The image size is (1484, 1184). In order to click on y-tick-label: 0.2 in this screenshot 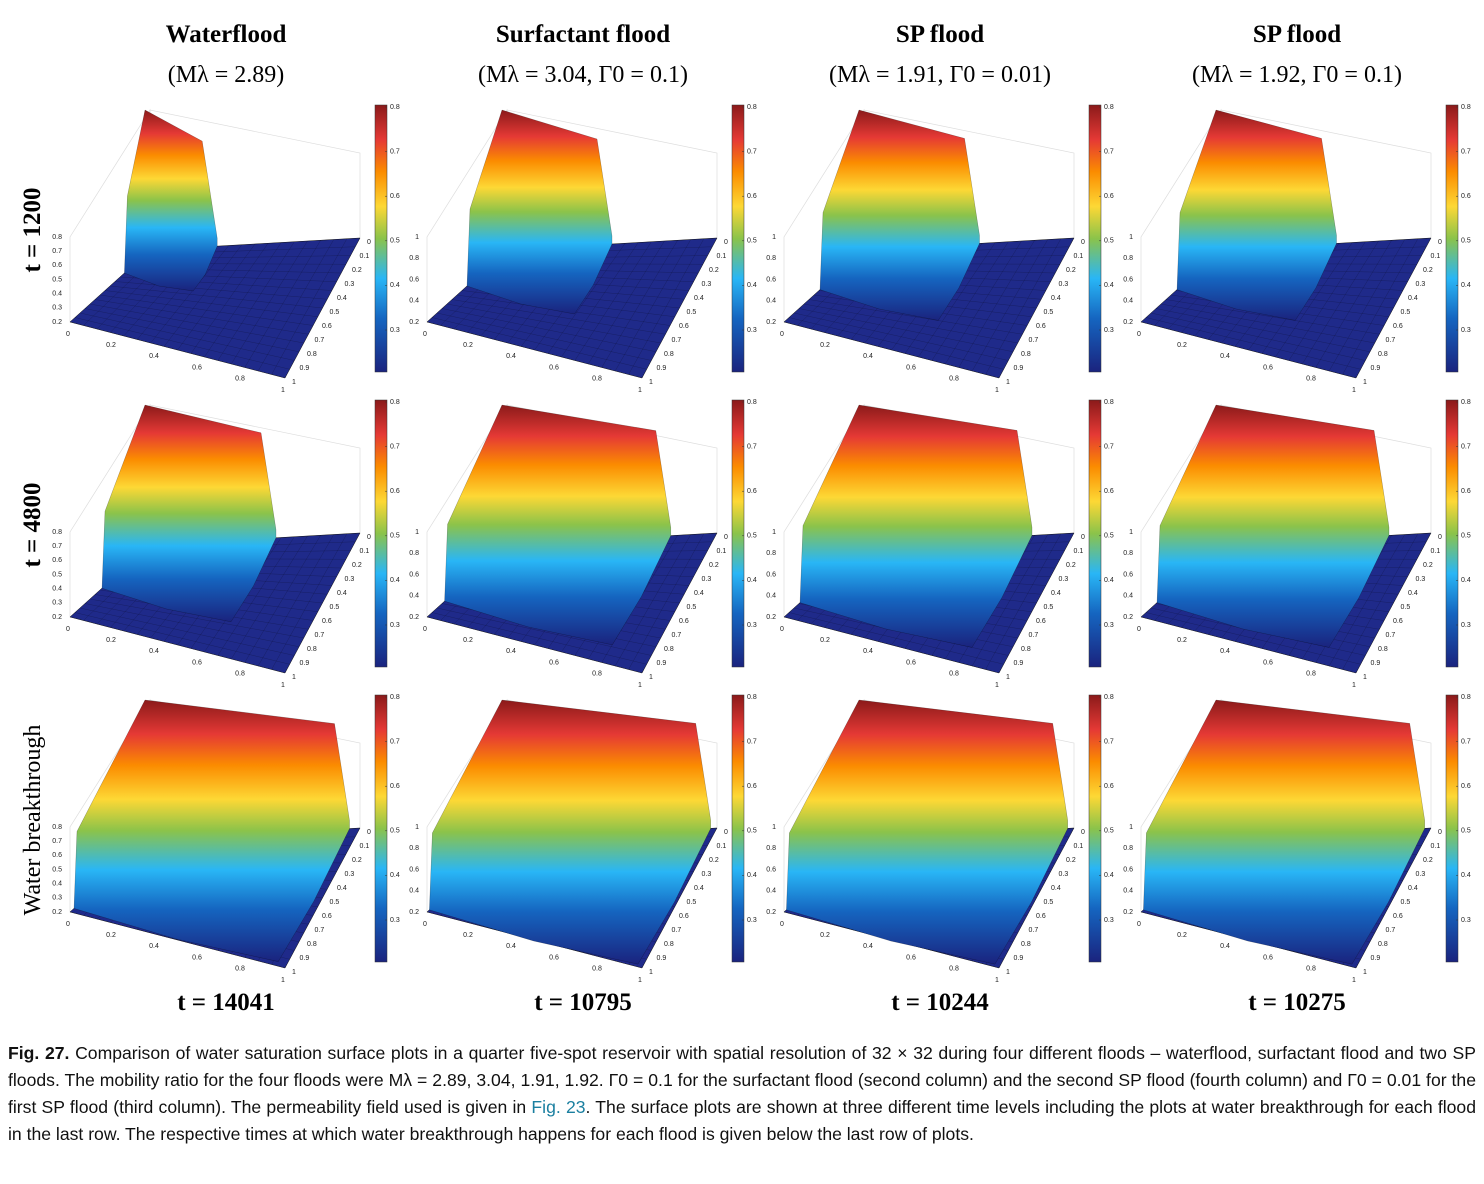, I will do `click(1071, 860)`.